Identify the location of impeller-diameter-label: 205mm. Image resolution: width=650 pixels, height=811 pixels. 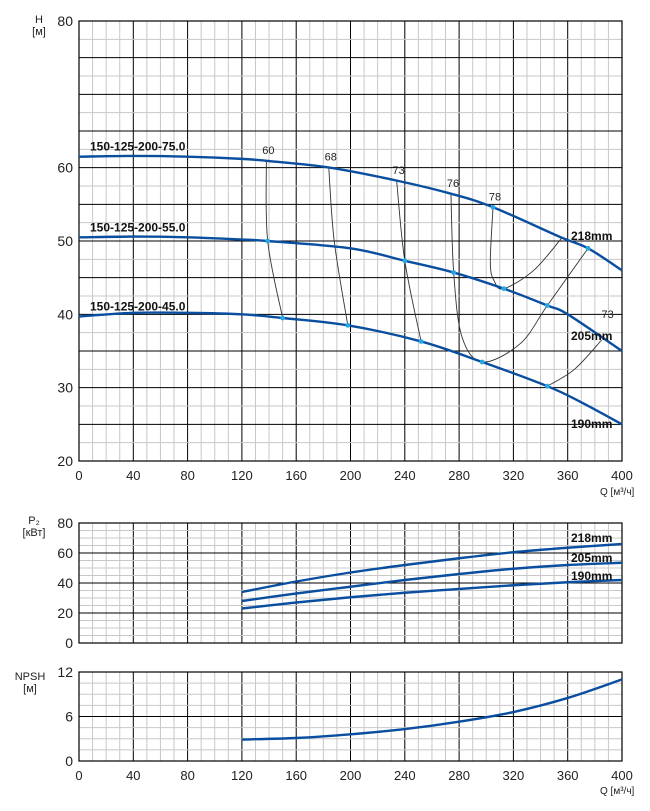
(591, 336).